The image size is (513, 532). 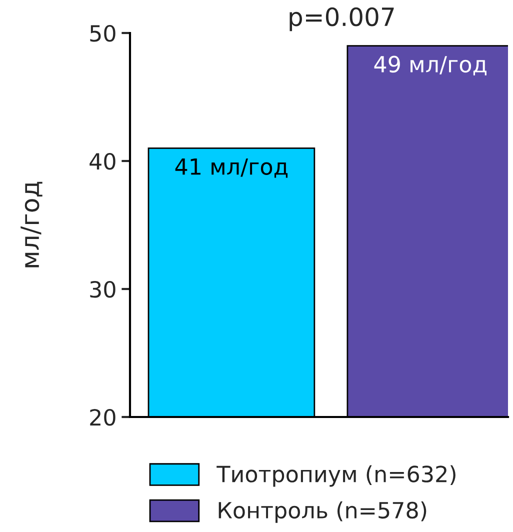 What do you see at coordinates (103, 289) in the screenshot?
I see `y-tick-label: 30` at bounding box center [103, 289].